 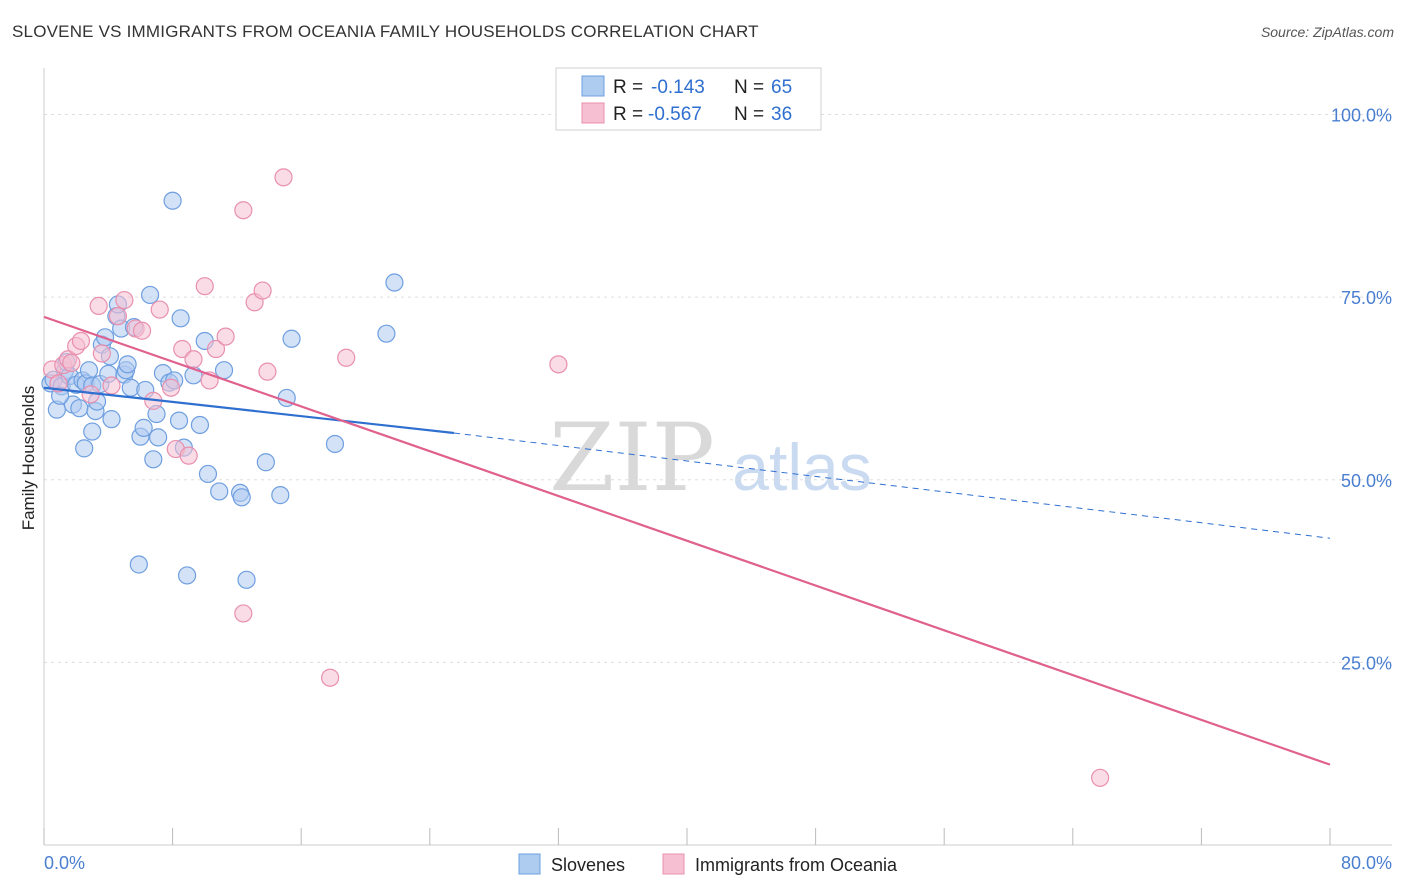 I want to click on source-label: Source: ZipAtlas.com, so click(x=1327, y=32).